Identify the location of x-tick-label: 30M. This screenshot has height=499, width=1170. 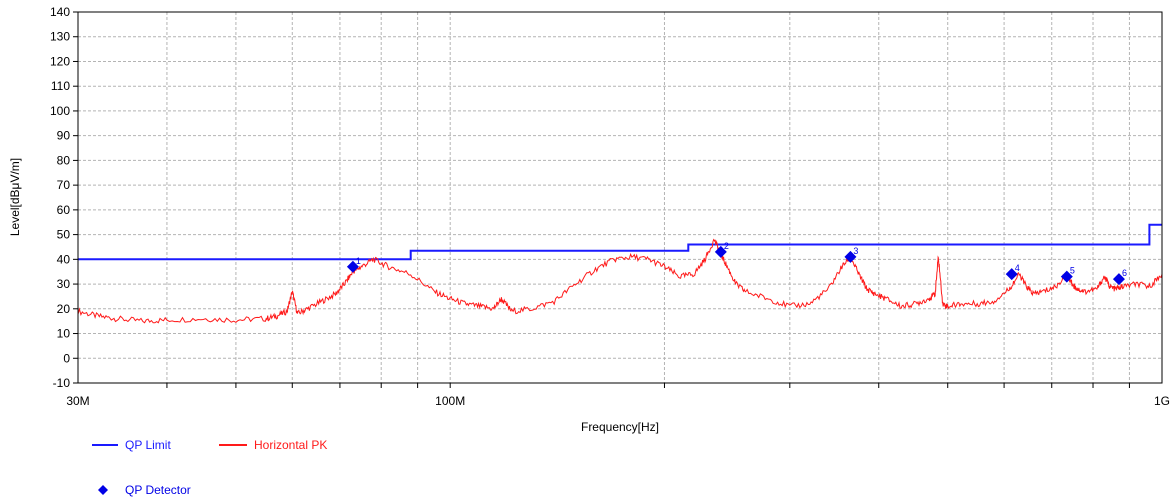
(77, 401).